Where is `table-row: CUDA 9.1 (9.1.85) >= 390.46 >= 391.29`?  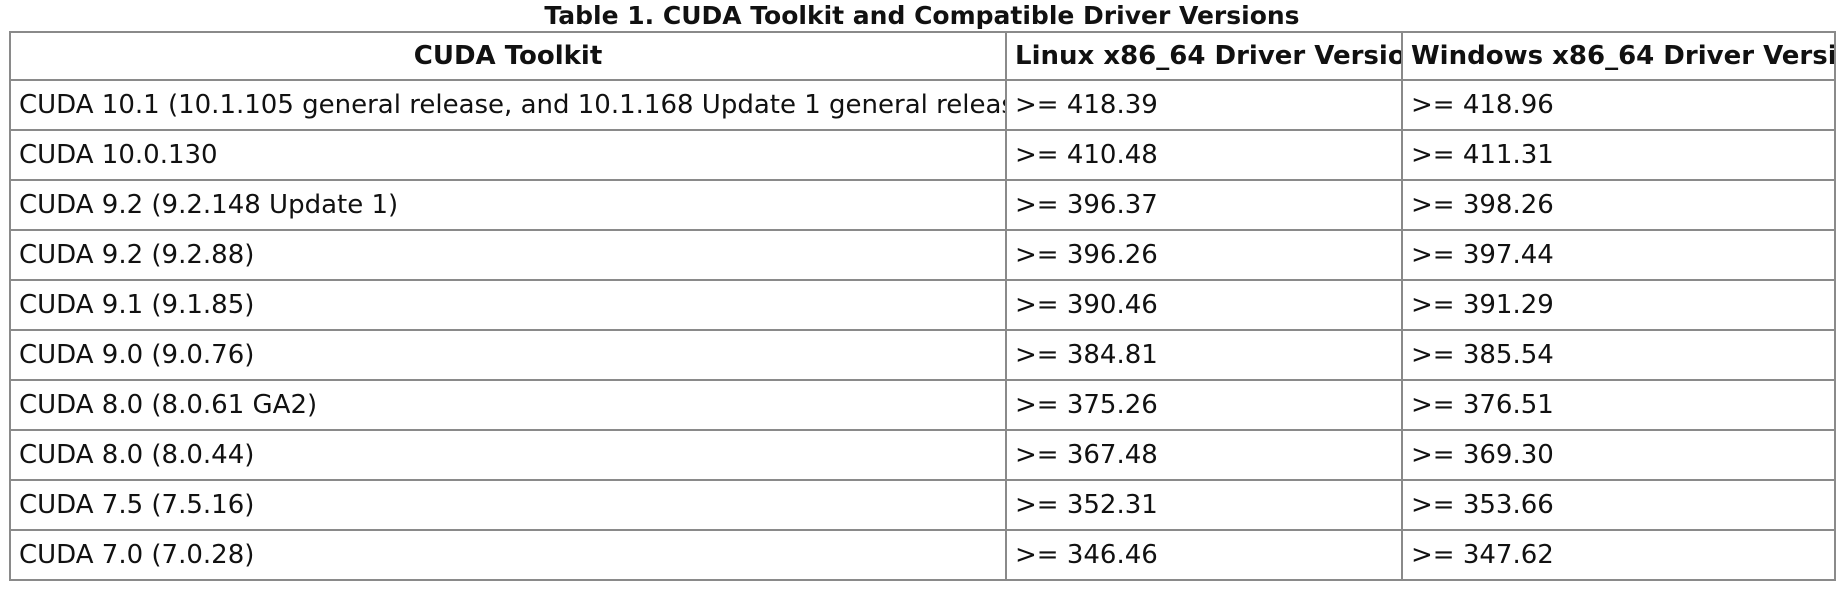 table-row: CUDA 9.1 (9.1.85) >= 390.46 >= 391.29 is located at coordinates (922, 305).